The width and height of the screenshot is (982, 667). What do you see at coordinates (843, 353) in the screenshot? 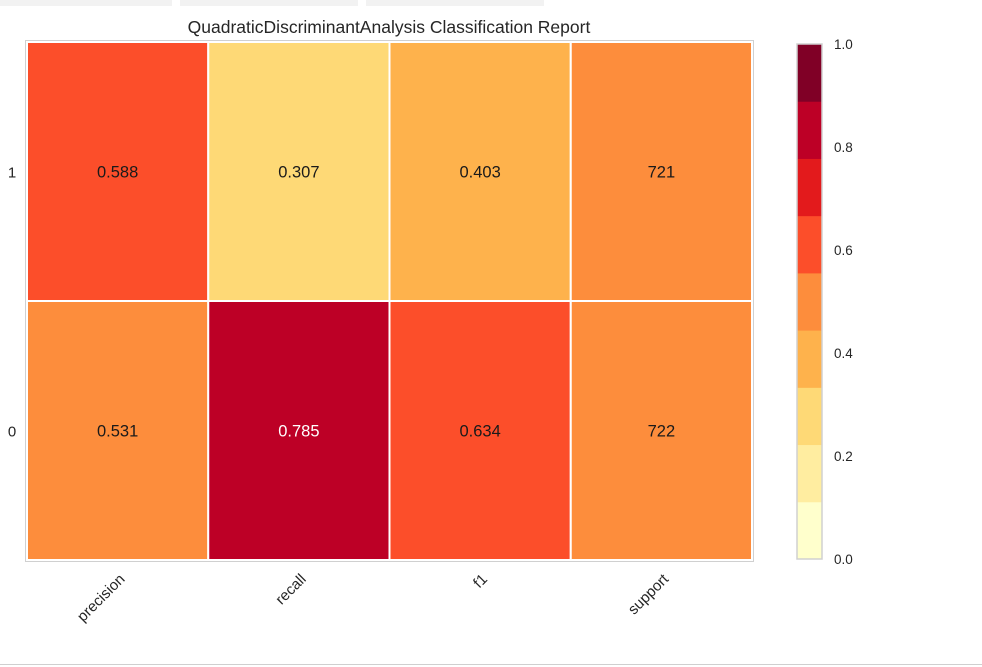
I see `colorbar-tick-label: 0.4` at bounding box center [843, 353].